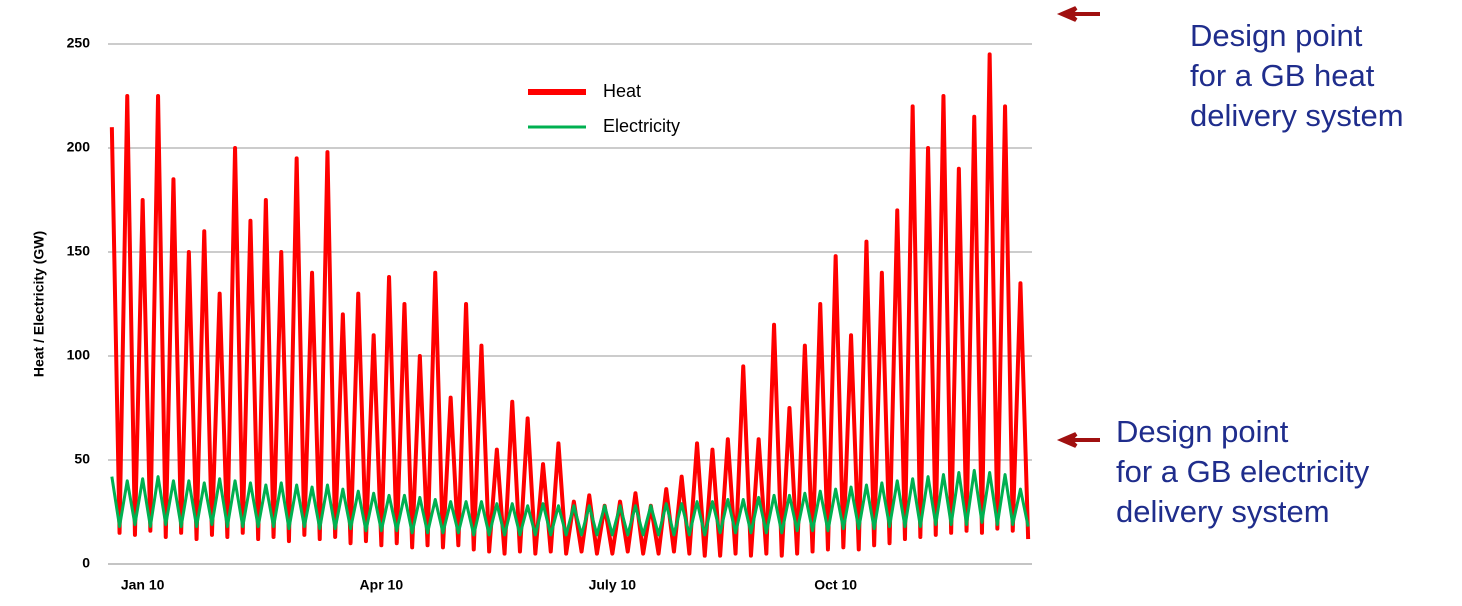  I want to click on y-tick-label: 200, so click(79, 147).